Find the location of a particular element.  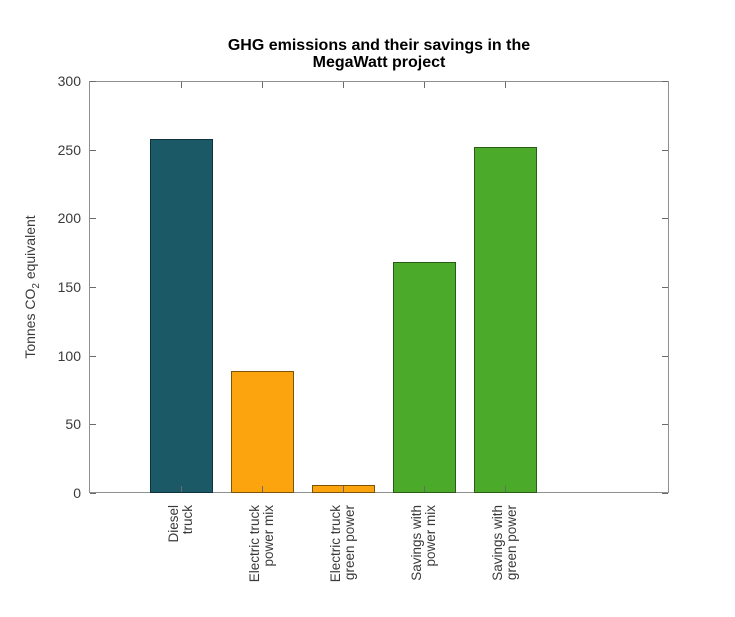

bar-diesel-truck is located at coordinates (181, 316).